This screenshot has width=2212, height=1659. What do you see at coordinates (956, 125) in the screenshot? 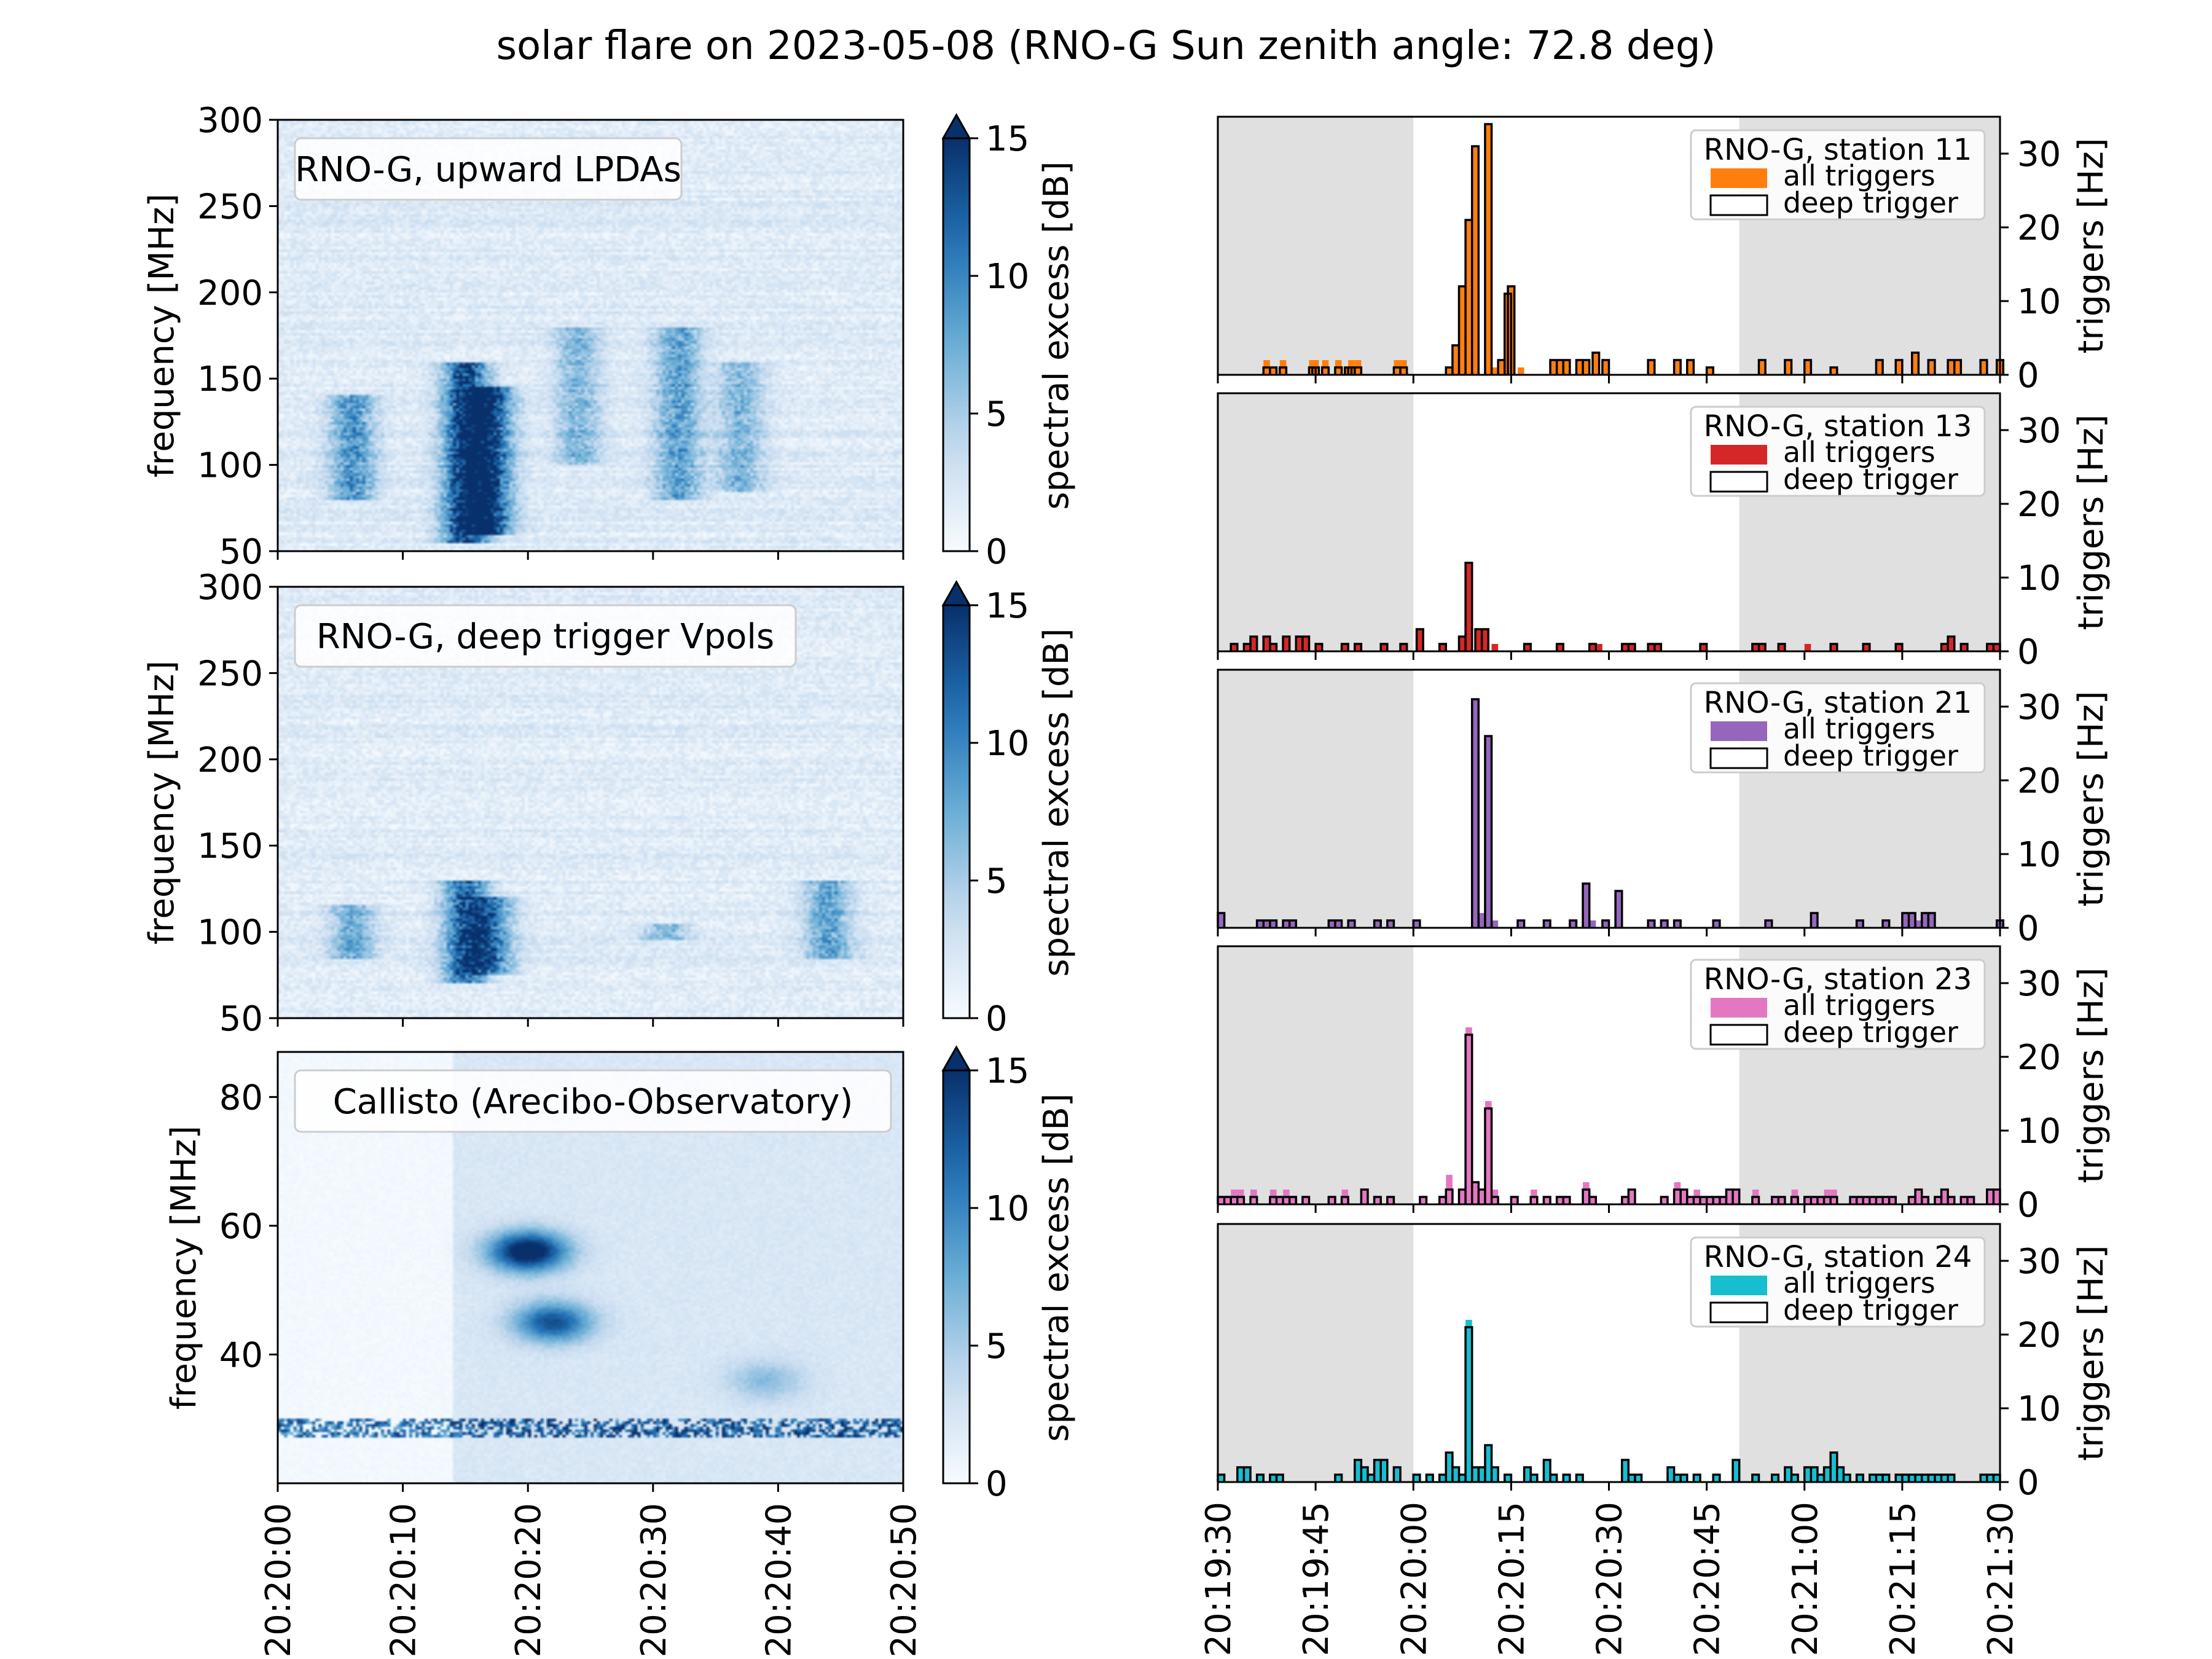
I see `colorbar-extend-arrow` at bounding box center [956, 125].